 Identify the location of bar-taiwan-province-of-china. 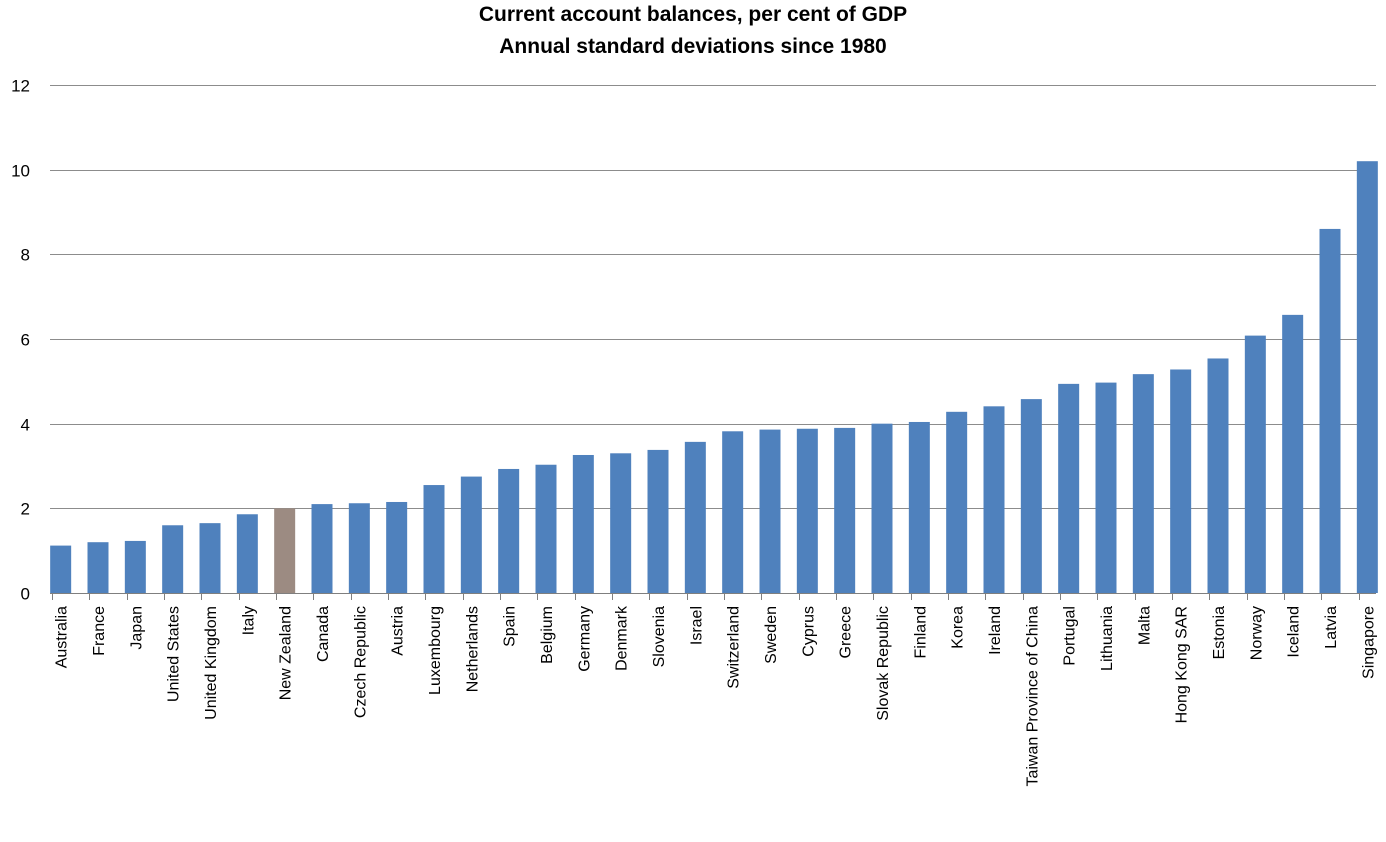
(1031, 496).